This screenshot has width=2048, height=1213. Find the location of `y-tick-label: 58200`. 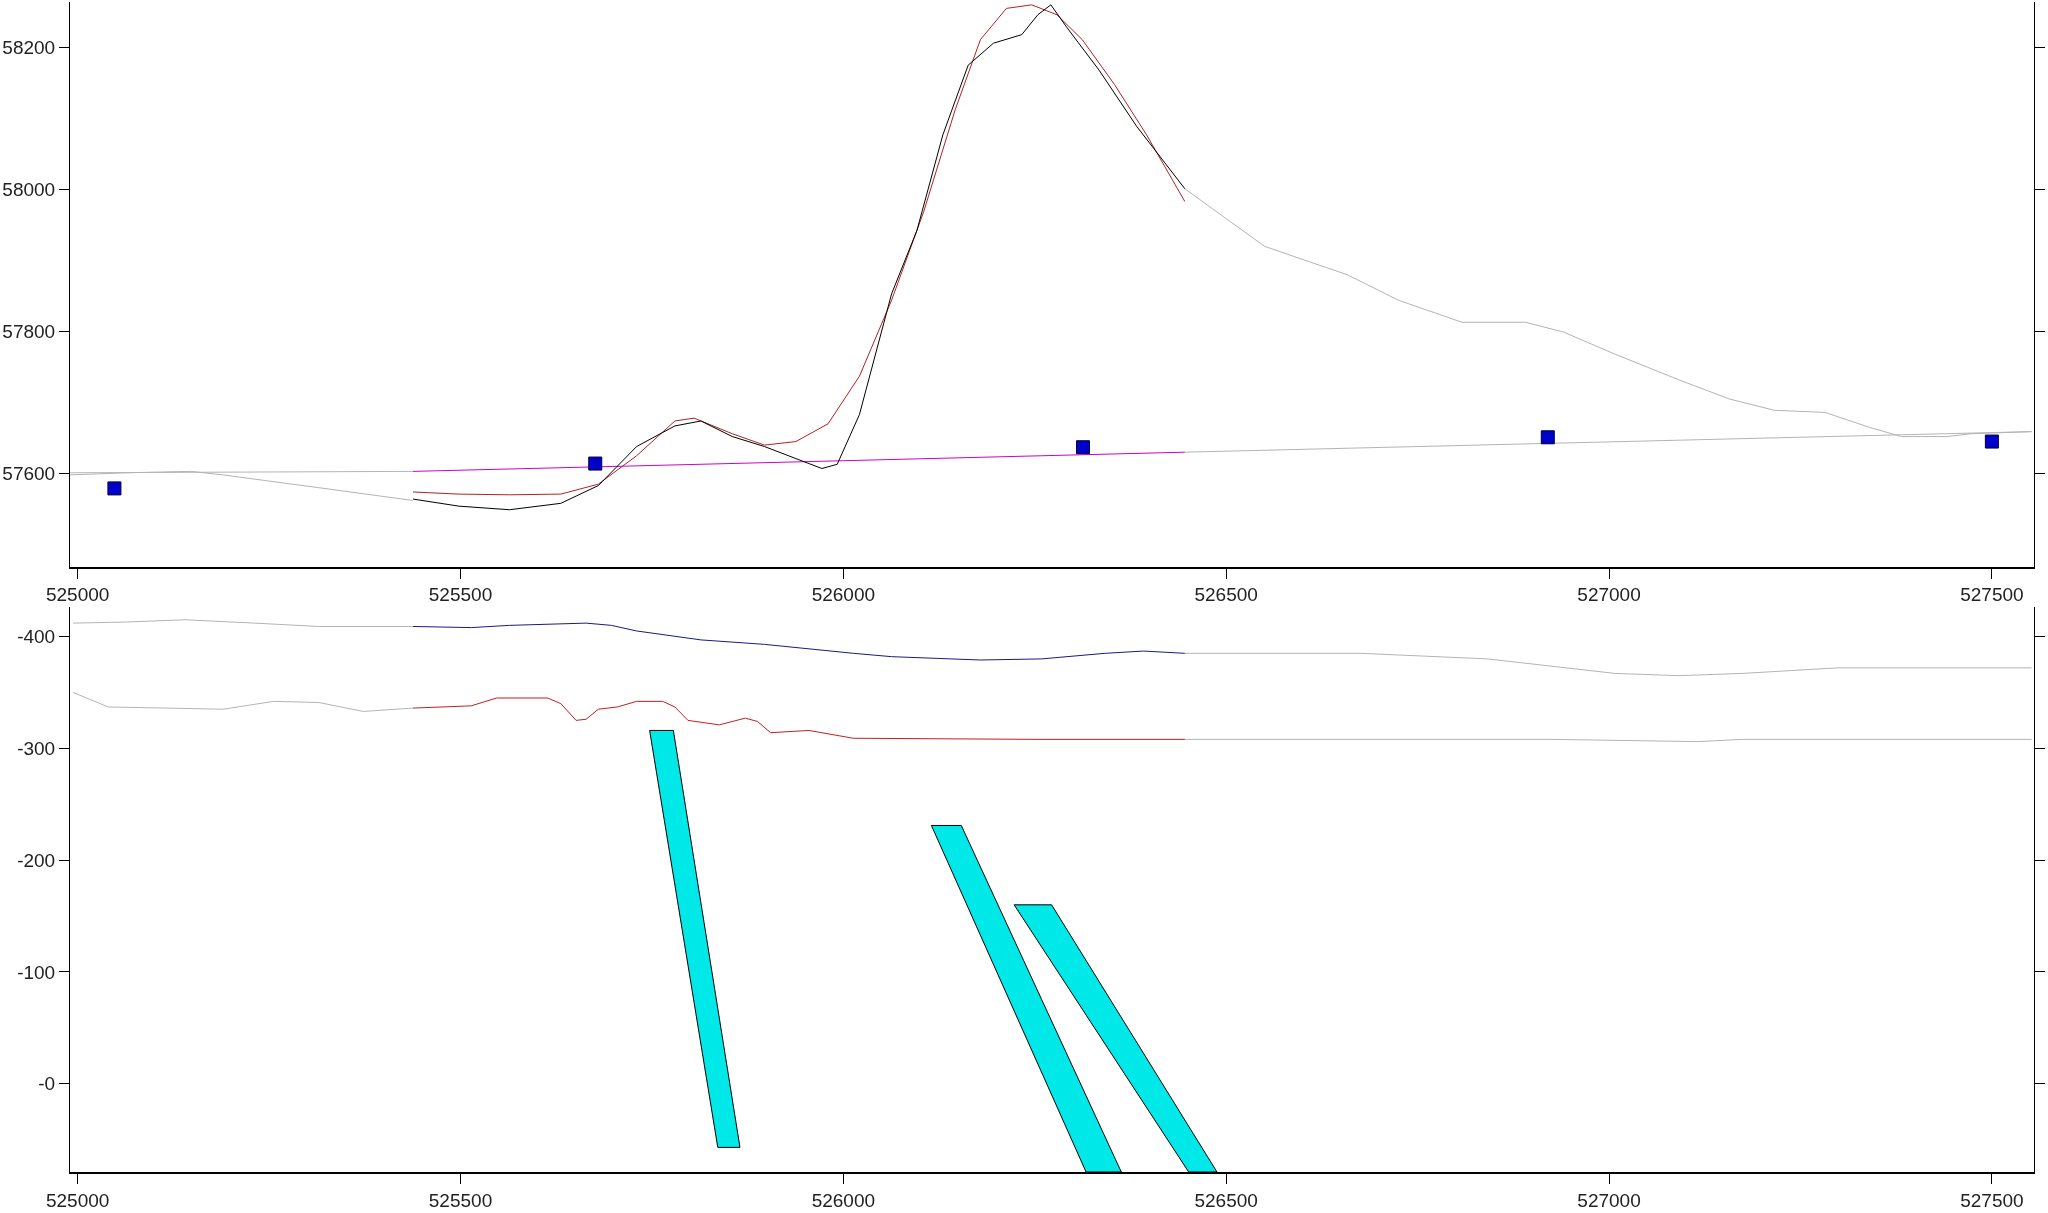

y-tick-label: 58200 is located at coordinates (29, 48).